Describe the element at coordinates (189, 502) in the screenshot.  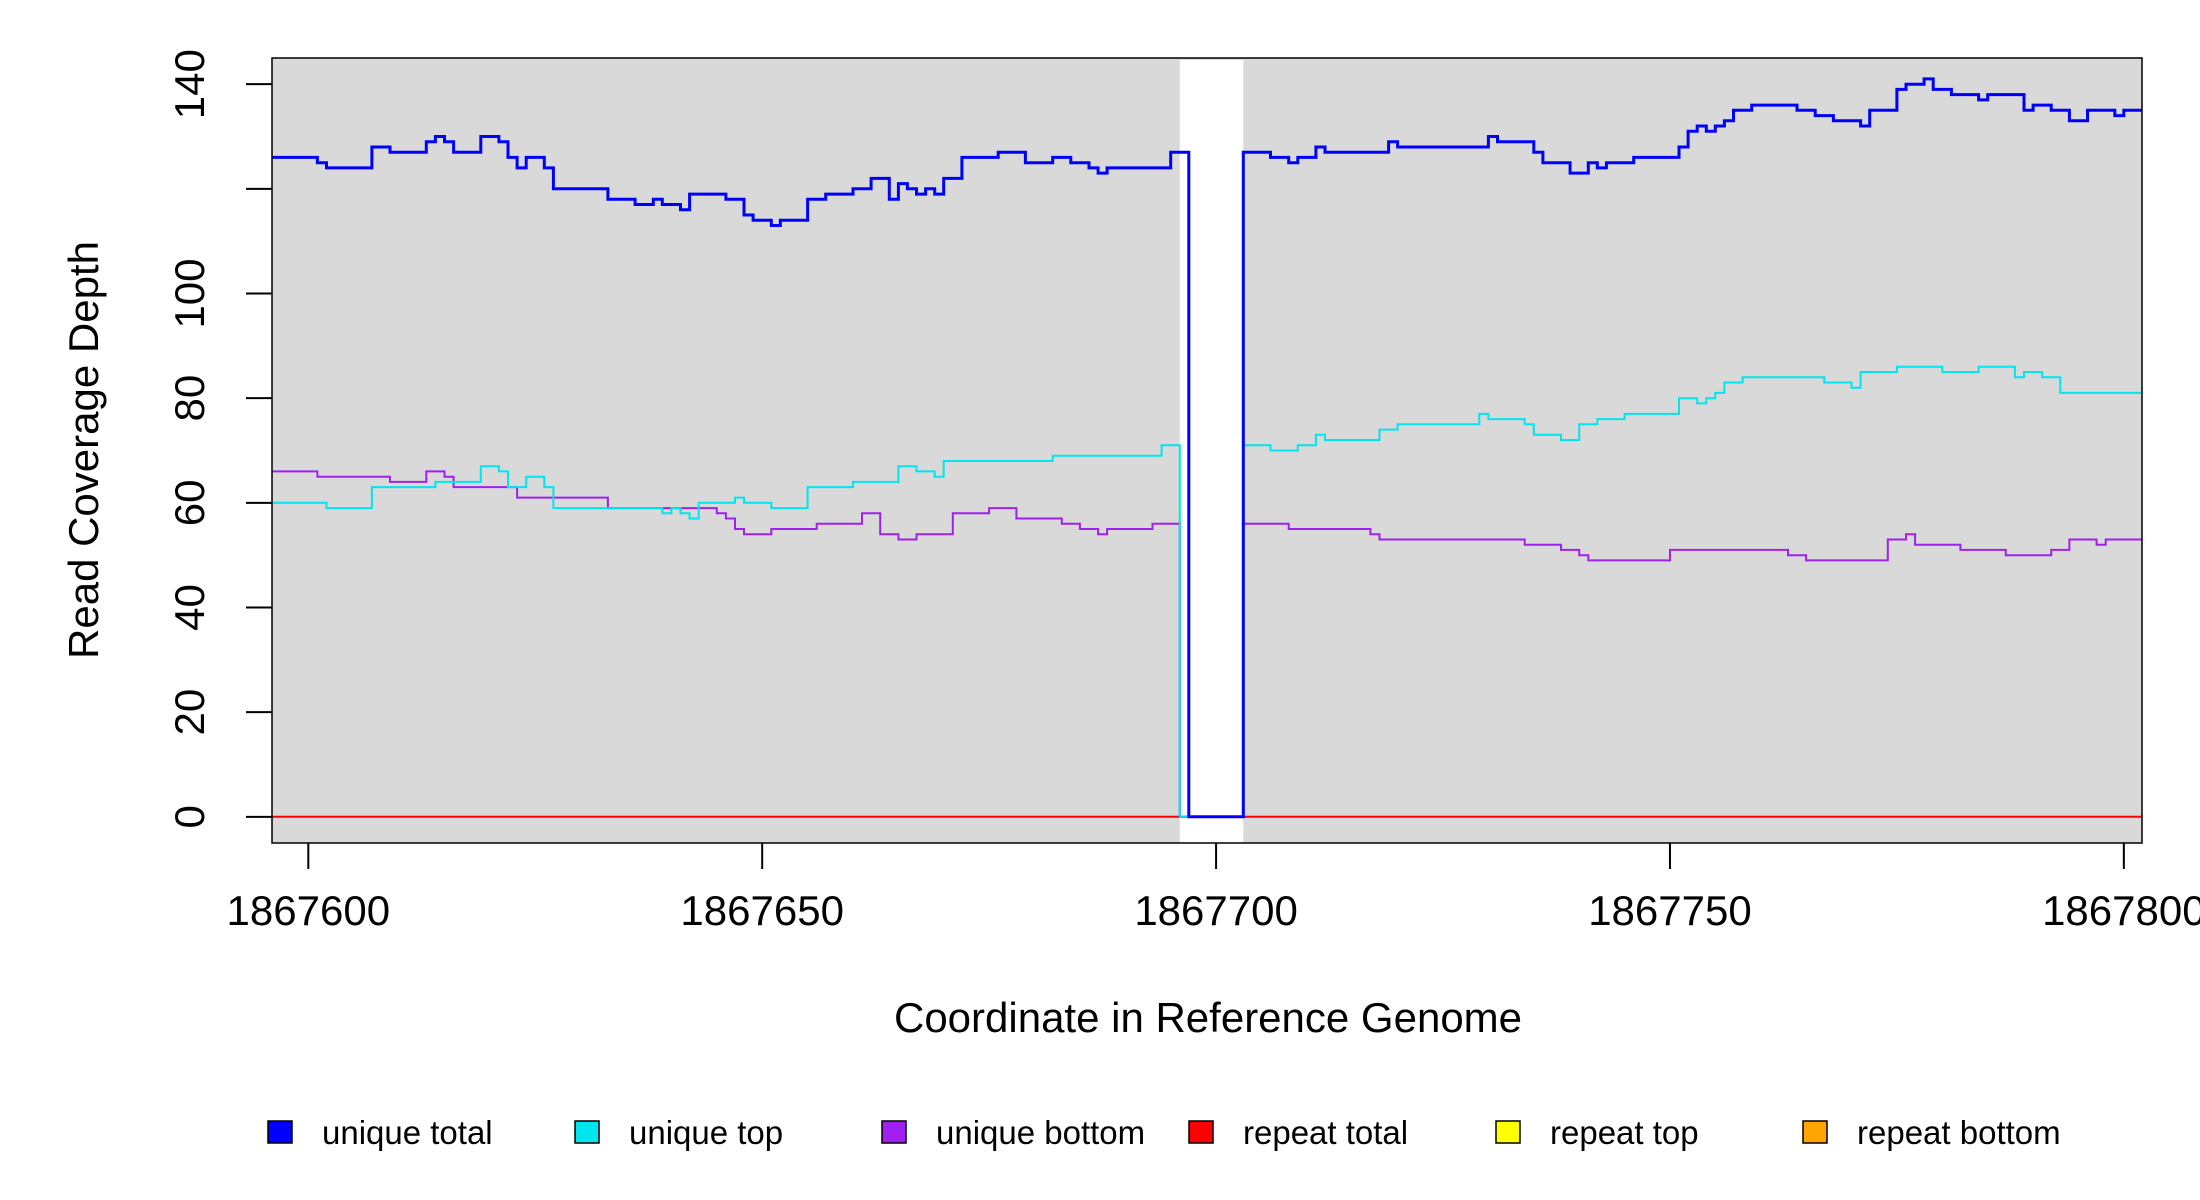
I see `y-tick-label: 60` at that location.